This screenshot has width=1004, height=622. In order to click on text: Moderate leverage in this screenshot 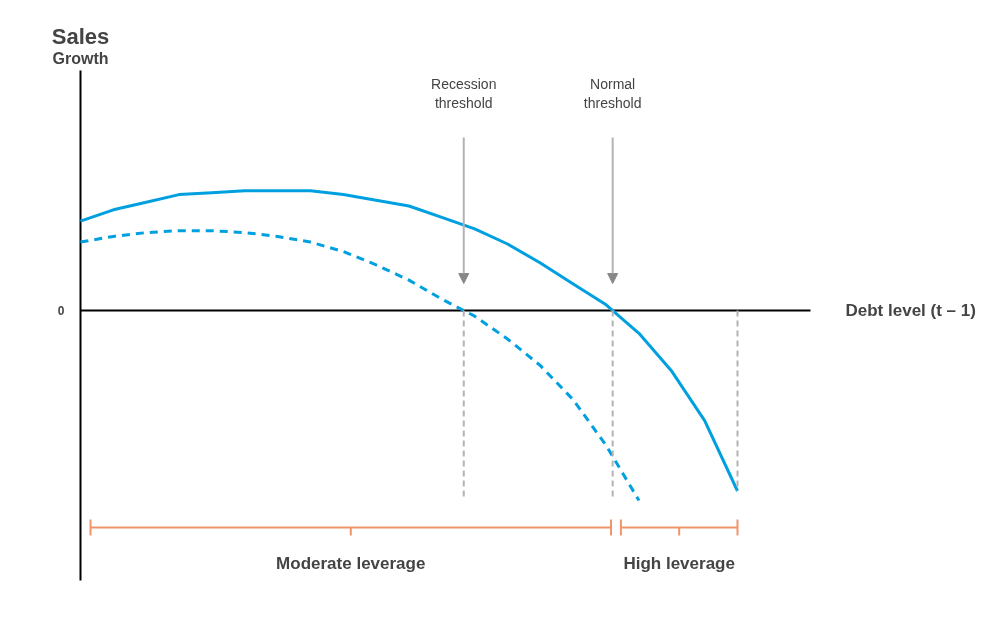, I will do `click(351, 563)`.